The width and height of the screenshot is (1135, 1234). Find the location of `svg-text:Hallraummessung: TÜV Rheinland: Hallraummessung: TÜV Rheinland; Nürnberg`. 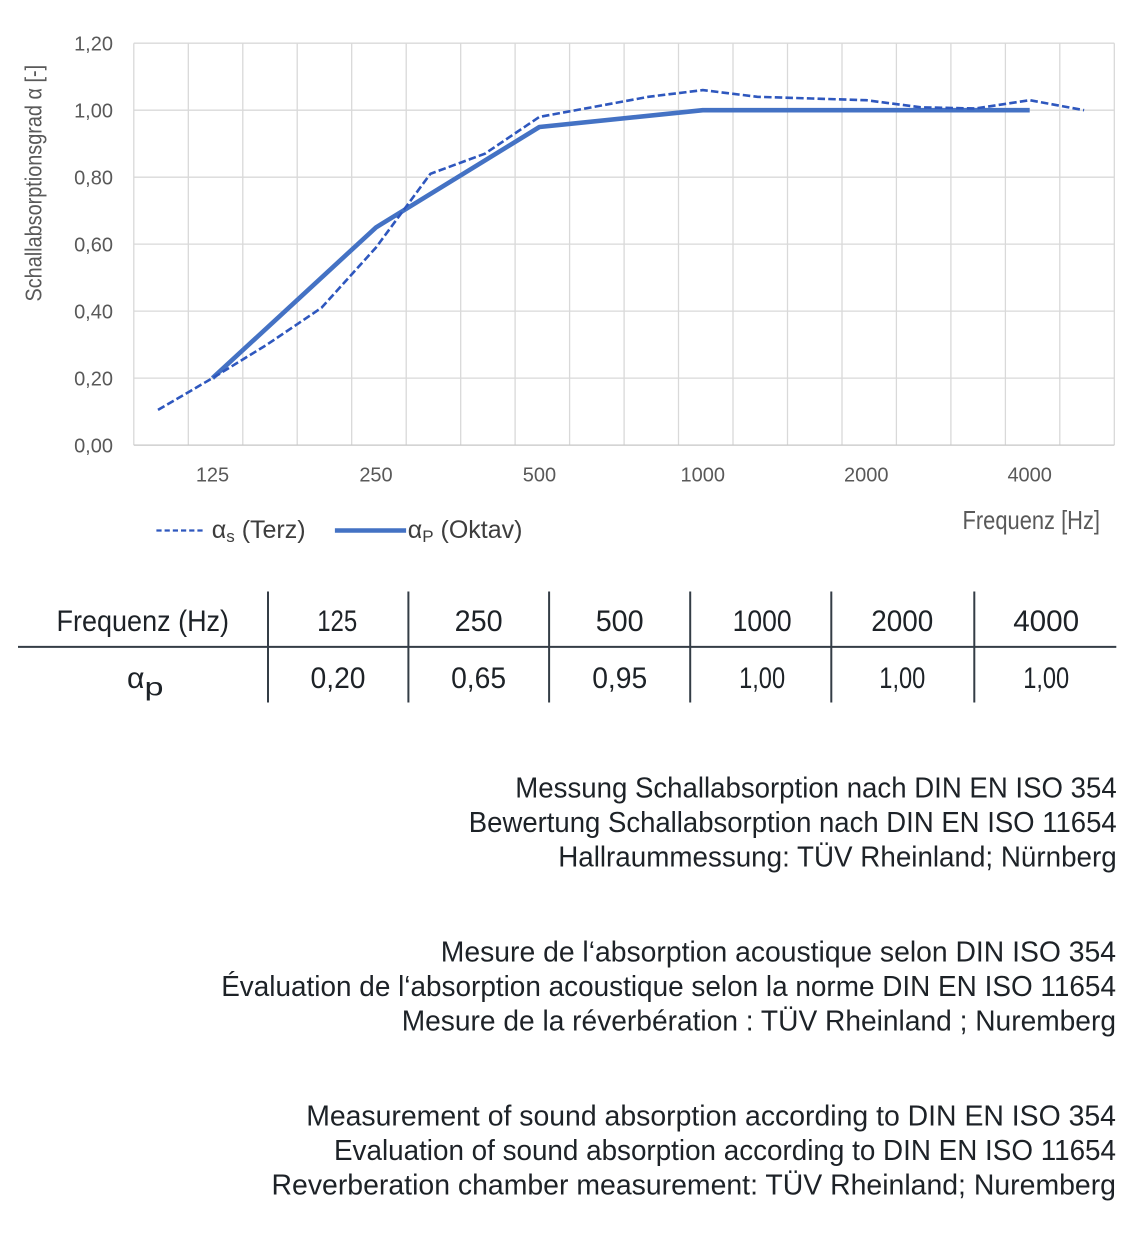

svg-text:Hallraummessung: TÜV Rheinland: Hallraummessung: TÜV Rheinland; Nürnberg is located at coordinates (837, 858).